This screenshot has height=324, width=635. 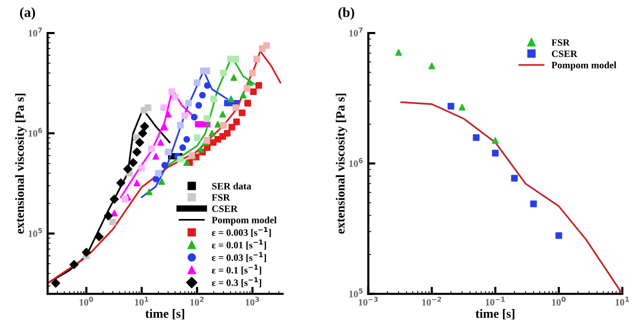 I want to click on legend-label: ε = 0.03 [s$^{−1}$], so click(x=239, y=257).